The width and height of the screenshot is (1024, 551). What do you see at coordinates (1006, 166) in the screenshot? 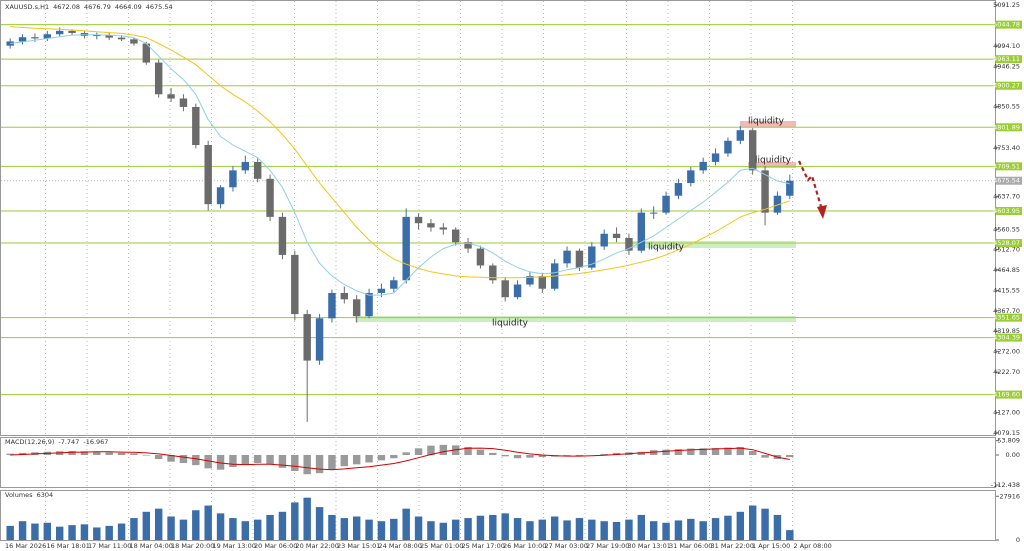
I see `level-label: 4709.51` at bounding box center [1006, 166].